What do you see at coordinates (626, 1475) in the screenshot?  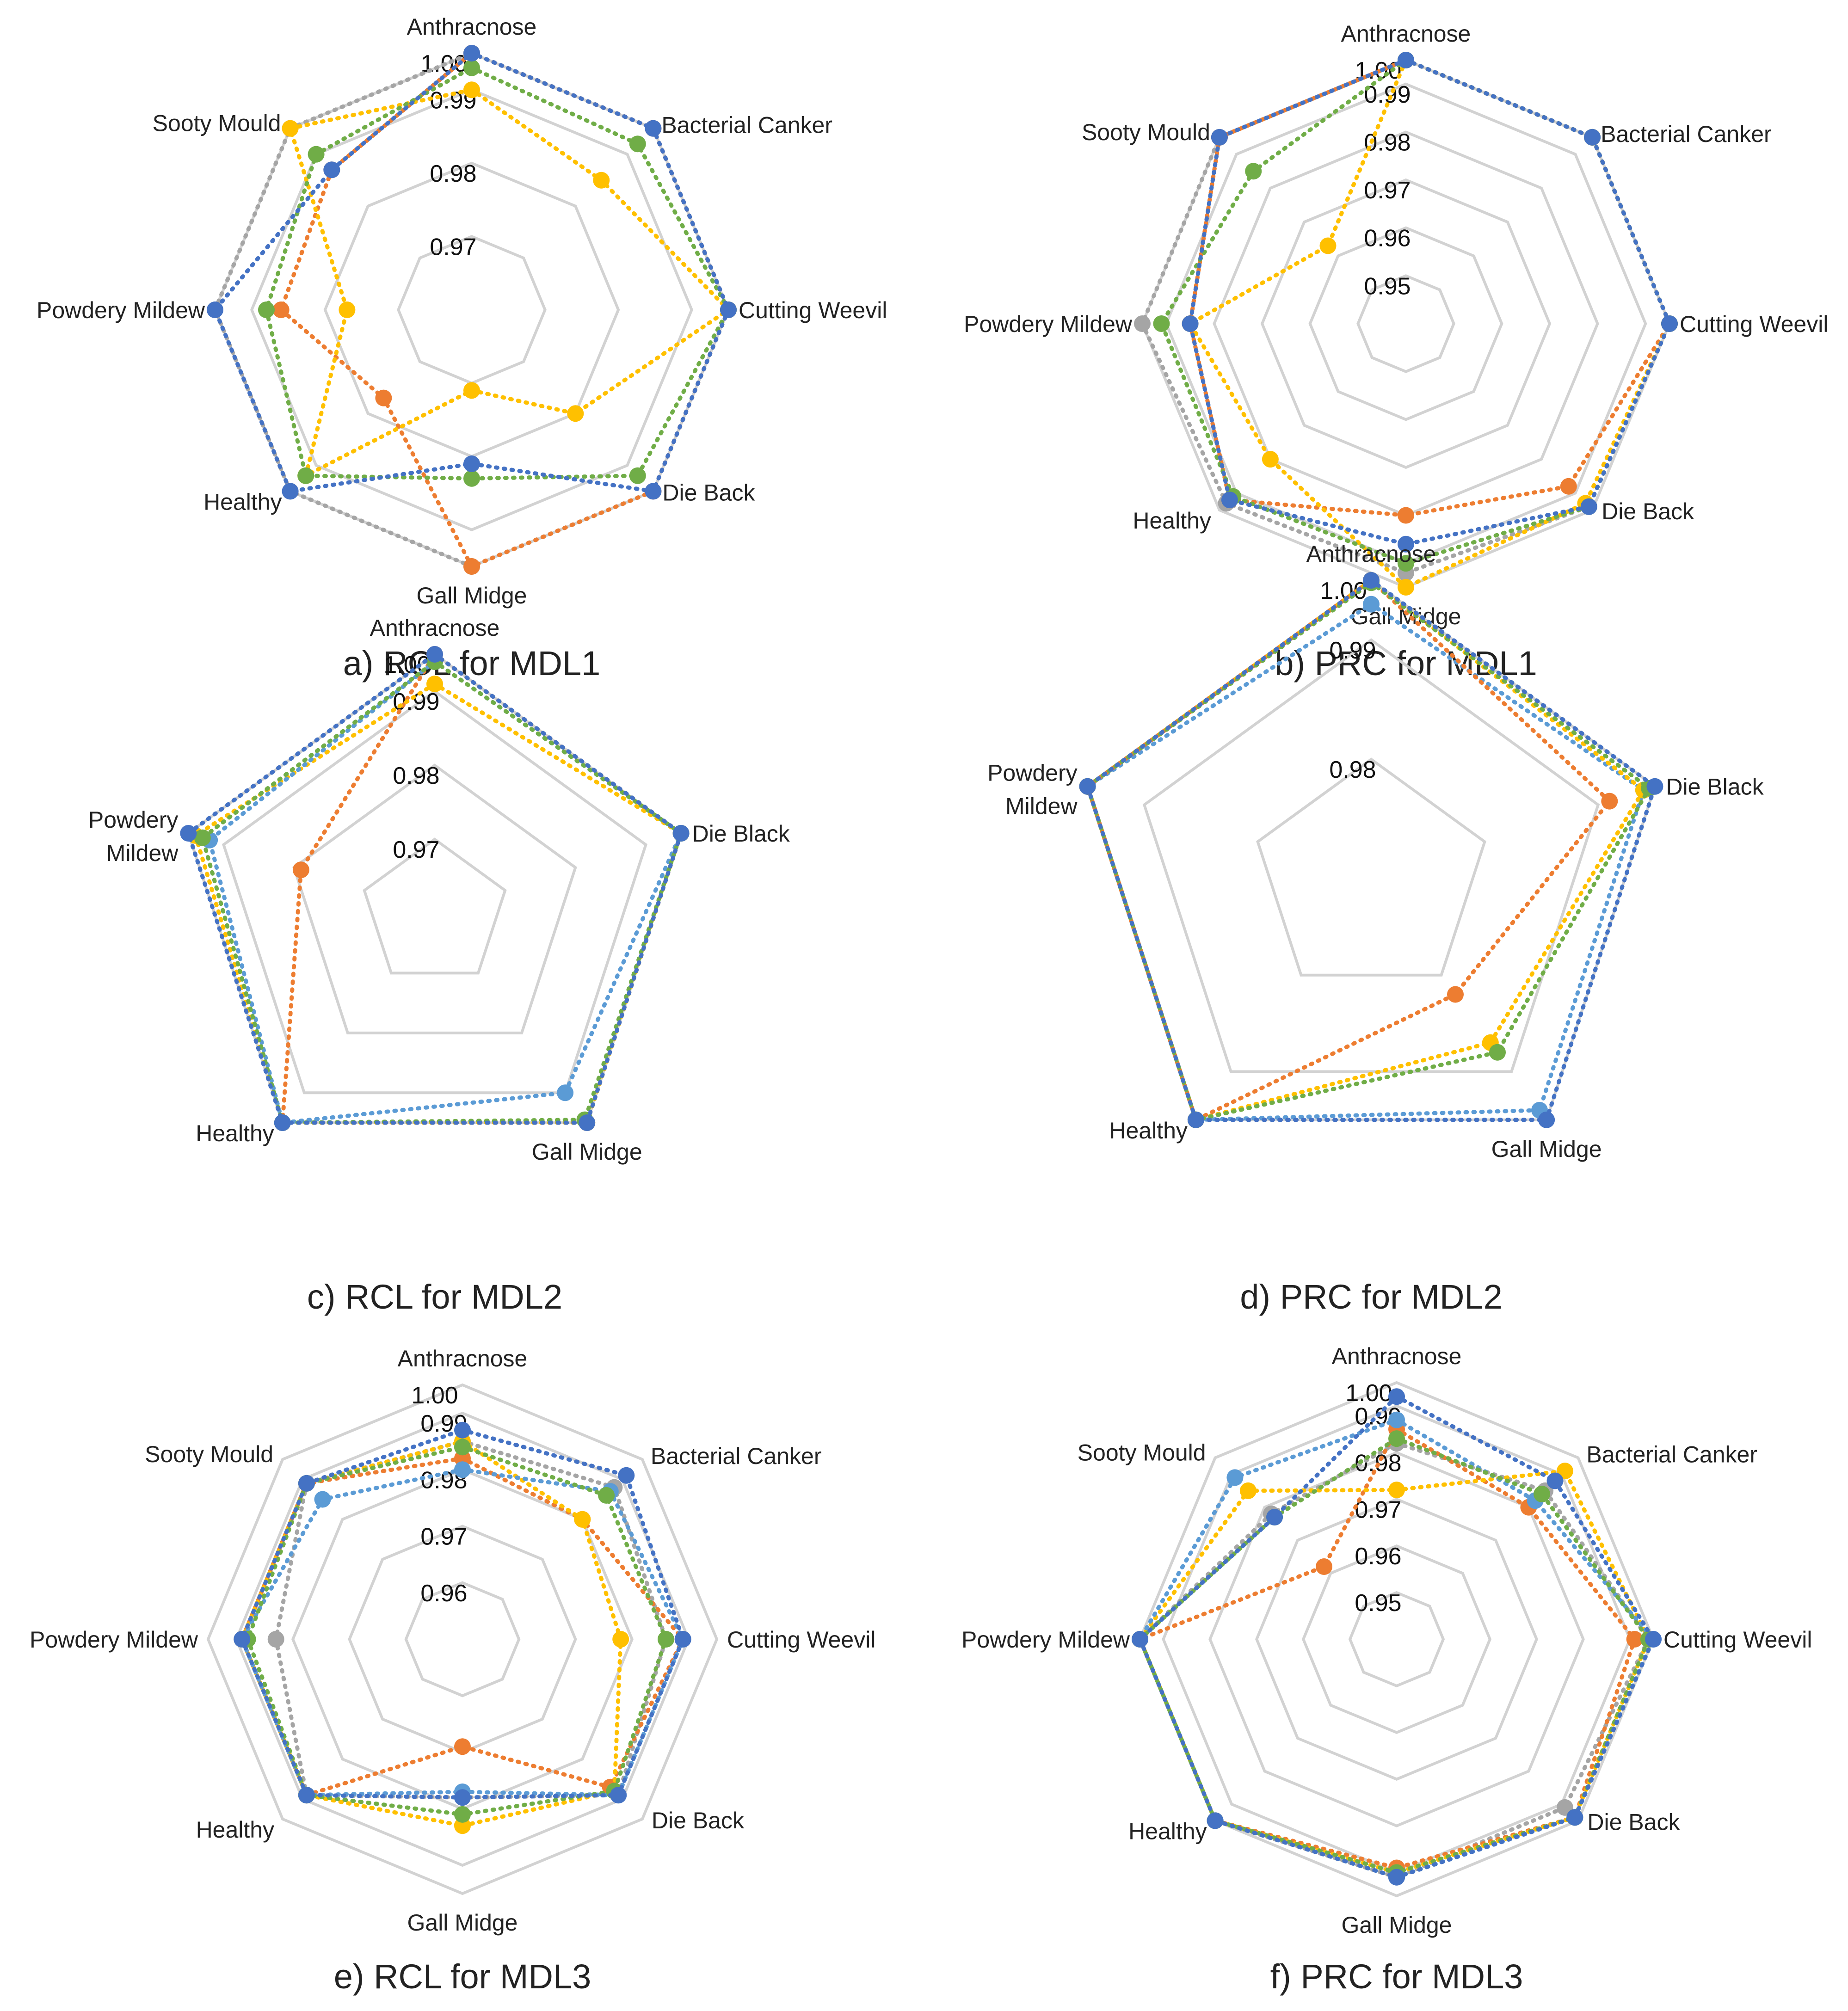 I see `data-point-blue-bacterial-canker` at bounding box center [626, 1475].